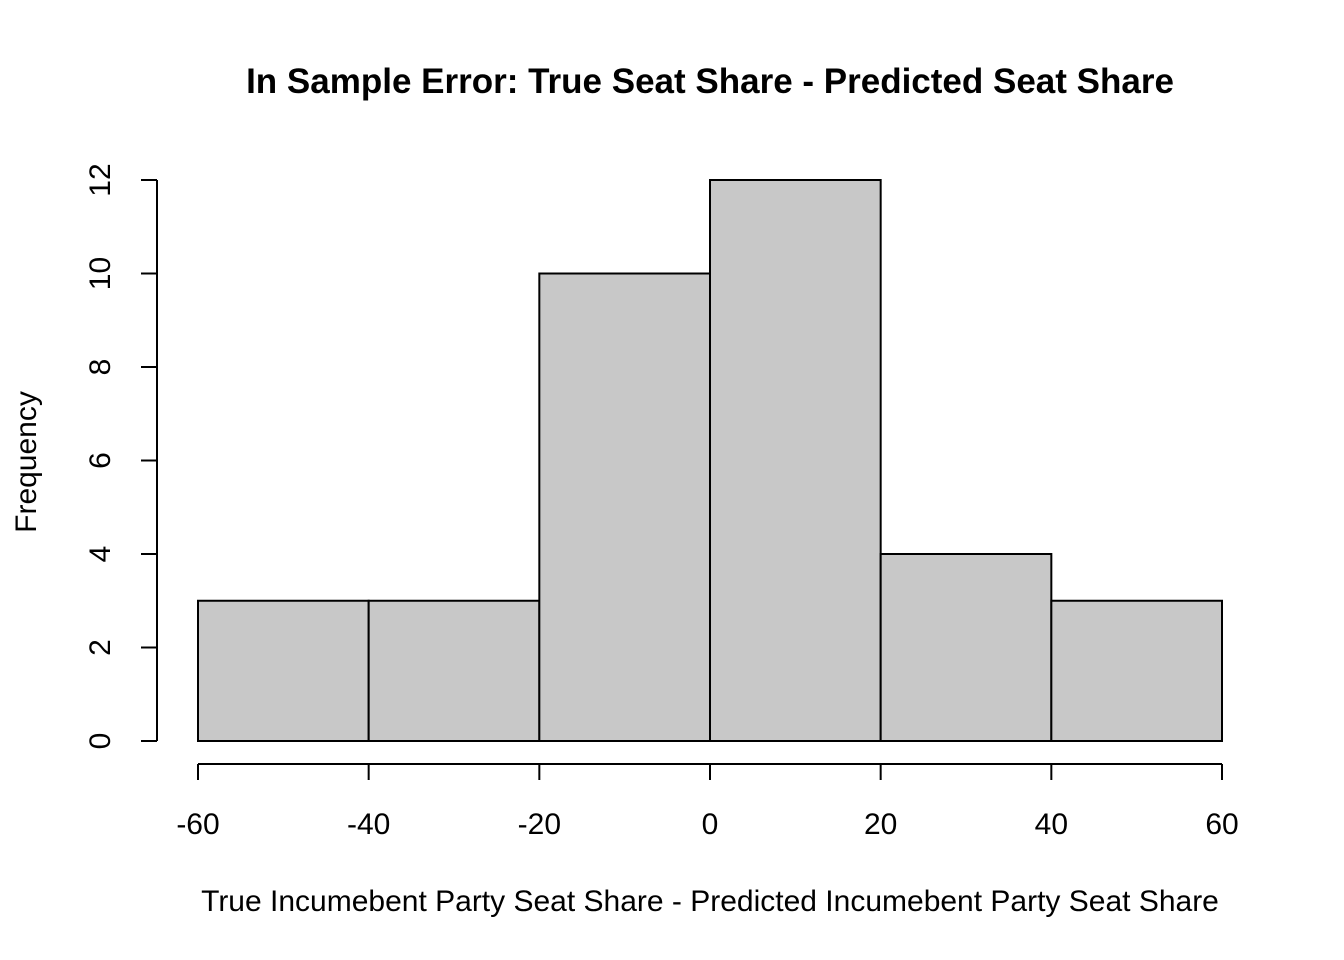 Image resolution: width=1344 pixels, height=960 pixels. I want to click on y-tick-label: 8, so click(100, 367).